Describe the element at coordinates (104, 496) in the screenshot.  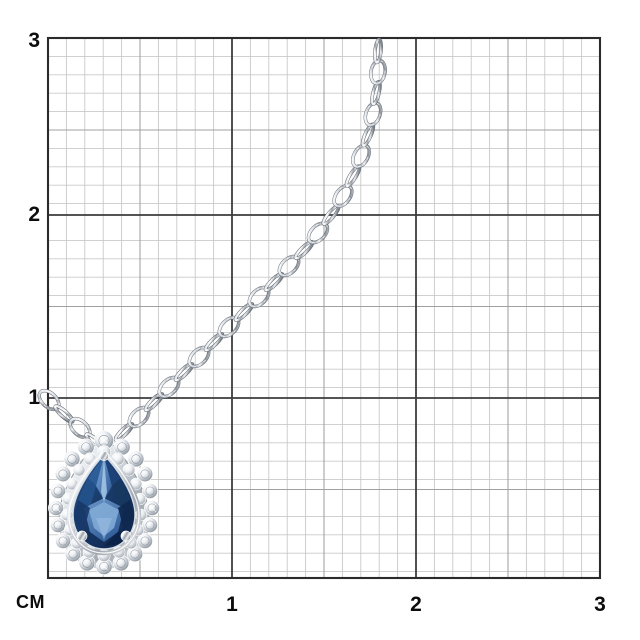
I see `pendant-prongs` at that location.